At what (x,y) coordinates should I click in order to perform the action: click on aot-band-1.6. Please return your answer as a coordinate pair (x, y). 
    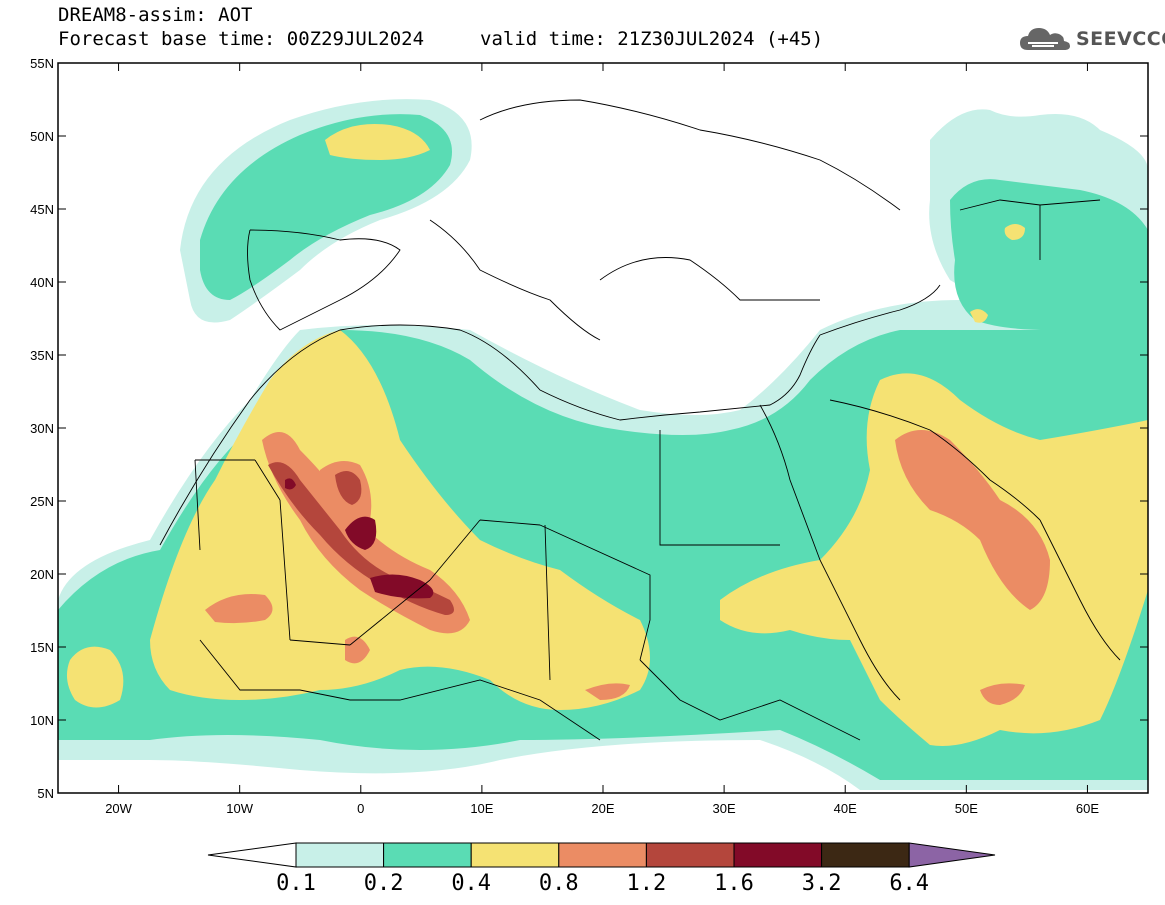
    Looking at the image, I should click on (359, 538).